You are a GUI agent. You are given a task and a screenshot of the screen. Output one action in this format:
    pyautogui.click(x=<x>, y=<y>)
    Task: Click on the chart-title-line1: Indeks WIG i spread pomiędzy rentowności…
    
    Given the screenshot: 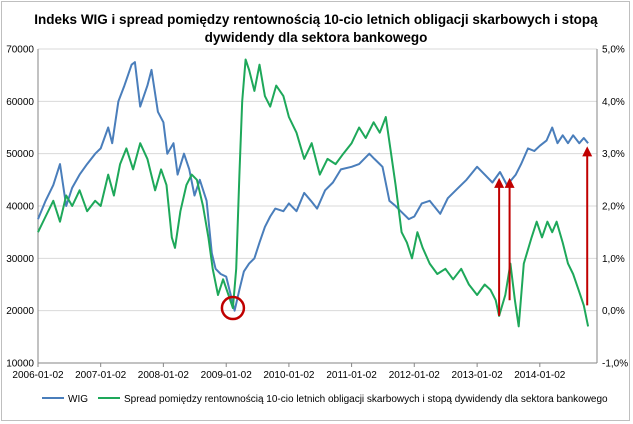 What is the action you would take?
    pyautogui.click(x=316, y=19)
    